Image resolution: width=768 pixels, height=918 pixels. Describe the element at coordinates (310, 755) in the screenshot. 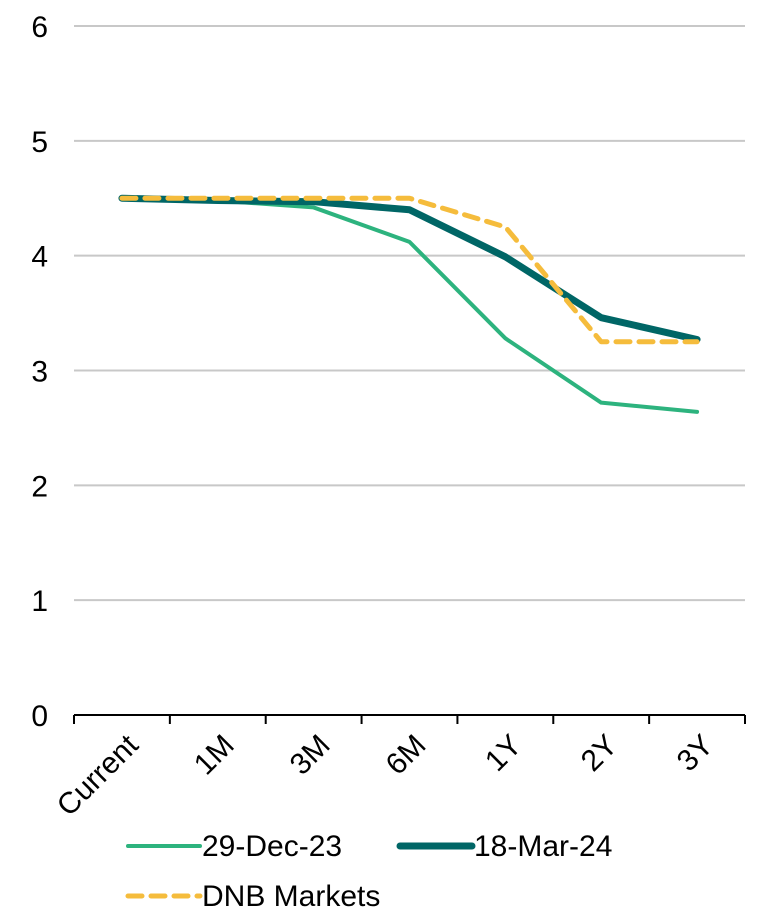

I see `x-tick-label: 3M` at that location.